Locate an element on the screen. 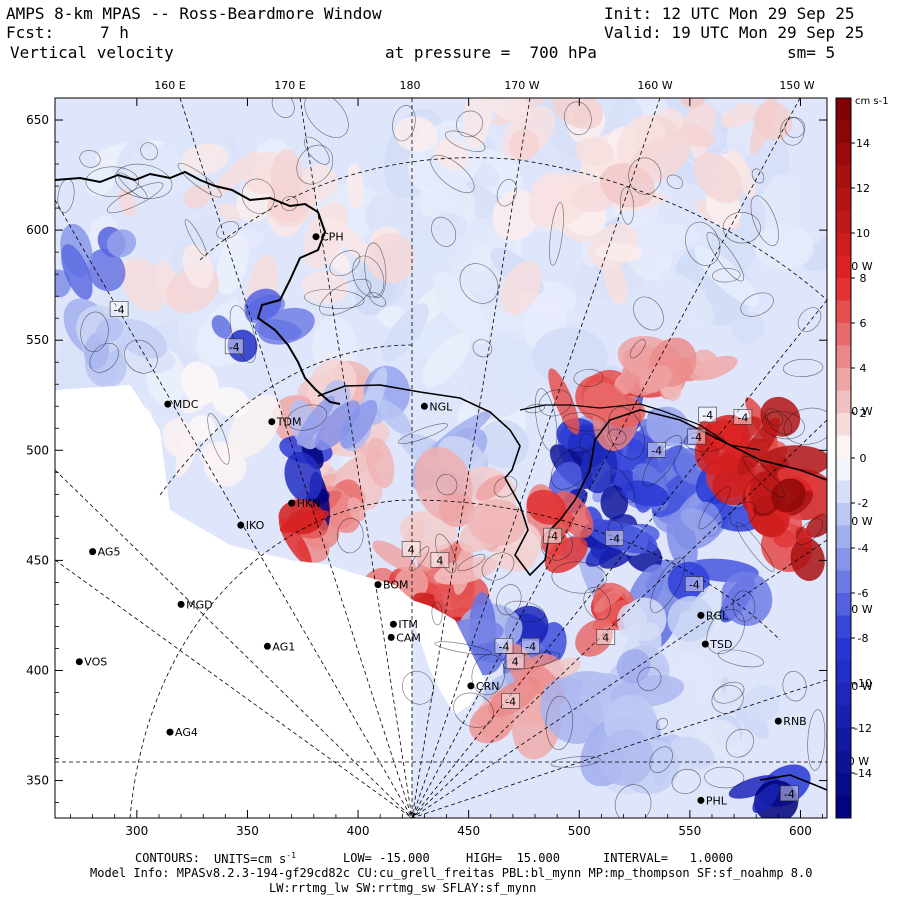  pressure-level: at pressure = 700 hPa is located at coordinates (491, 52).